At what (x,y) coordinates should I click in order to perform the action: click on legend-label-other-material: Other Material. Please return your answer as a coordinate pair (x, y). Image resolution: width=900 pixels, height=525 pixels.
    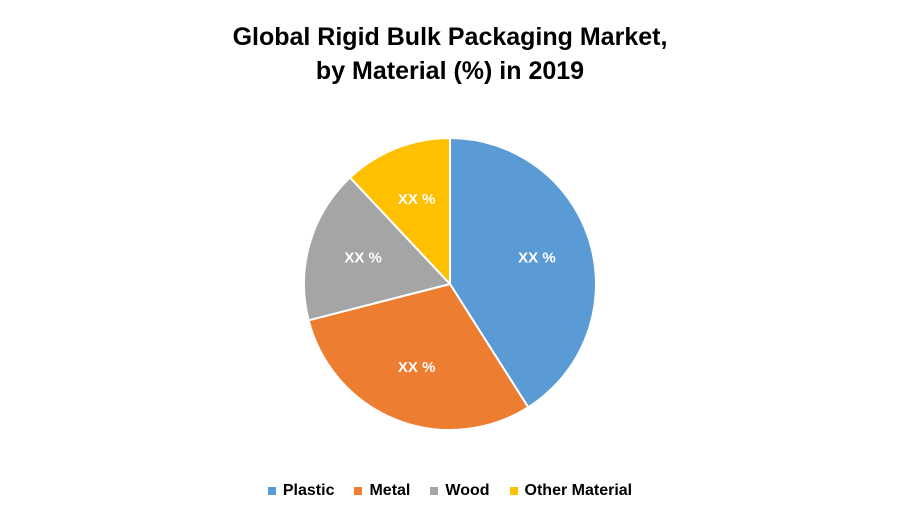
    Looking at the image, I should click on (578, 490).